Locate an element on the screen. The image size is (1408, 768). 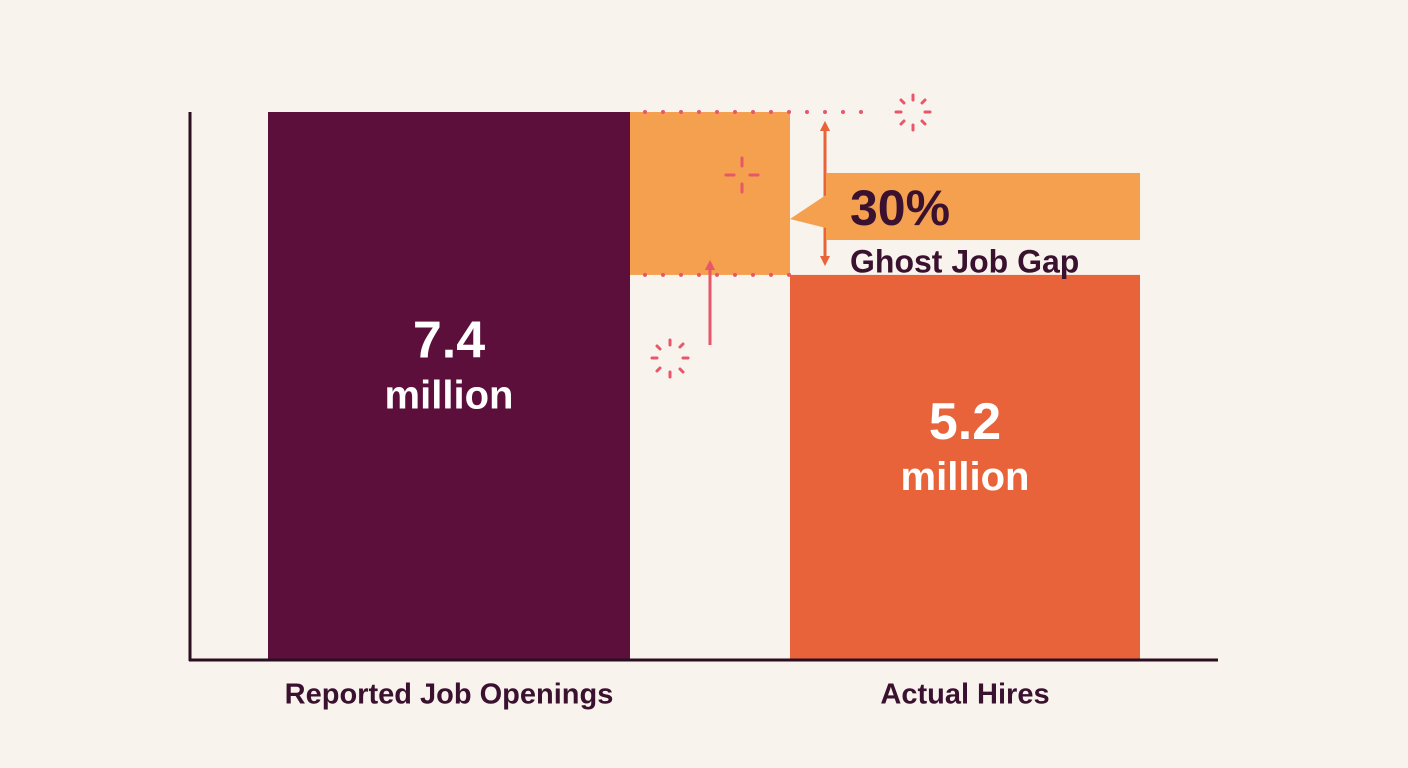
bar is located at coordinates (965, 467).